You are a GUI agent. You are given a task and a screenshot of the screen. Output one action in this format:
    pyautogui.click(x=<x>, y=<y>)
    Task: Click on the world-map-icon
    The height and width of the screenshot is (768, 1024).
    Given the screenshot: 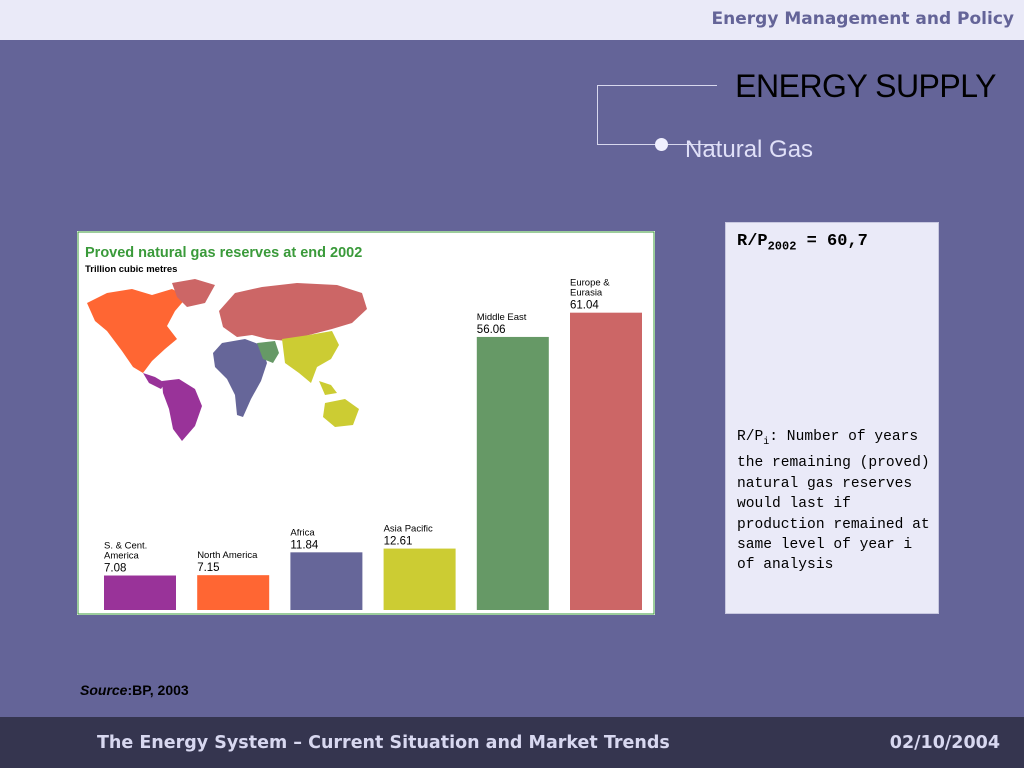 What is the action you would take?
    pyautogui.click(x=227, y=360)
    